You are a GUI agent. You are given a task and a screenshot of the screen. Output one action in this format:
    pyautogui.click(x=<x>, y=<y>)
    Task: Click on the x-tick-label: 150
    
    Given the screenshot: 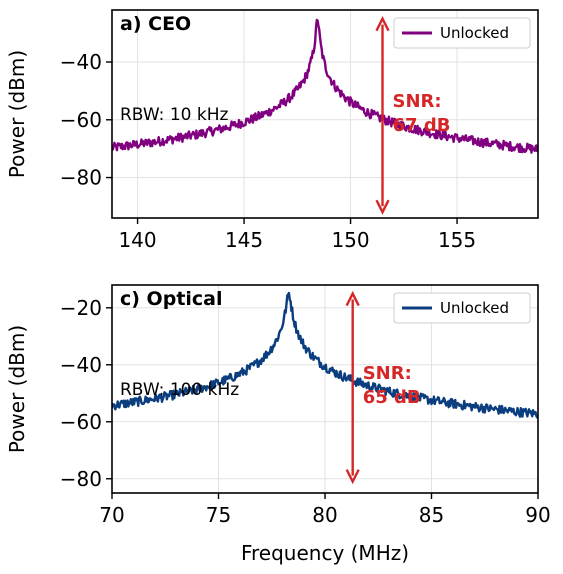 What is the action you would take?
    pyautogui.click(x=350, y=240)
    